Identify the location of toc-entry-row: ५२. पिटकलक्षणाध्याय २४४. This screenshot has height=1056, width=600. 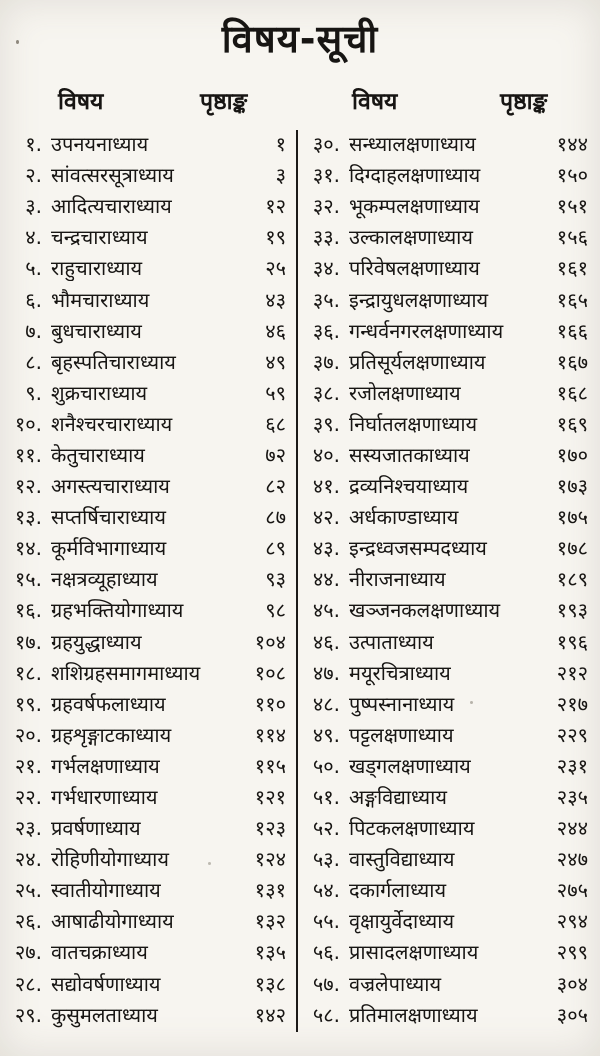
(450, 827).